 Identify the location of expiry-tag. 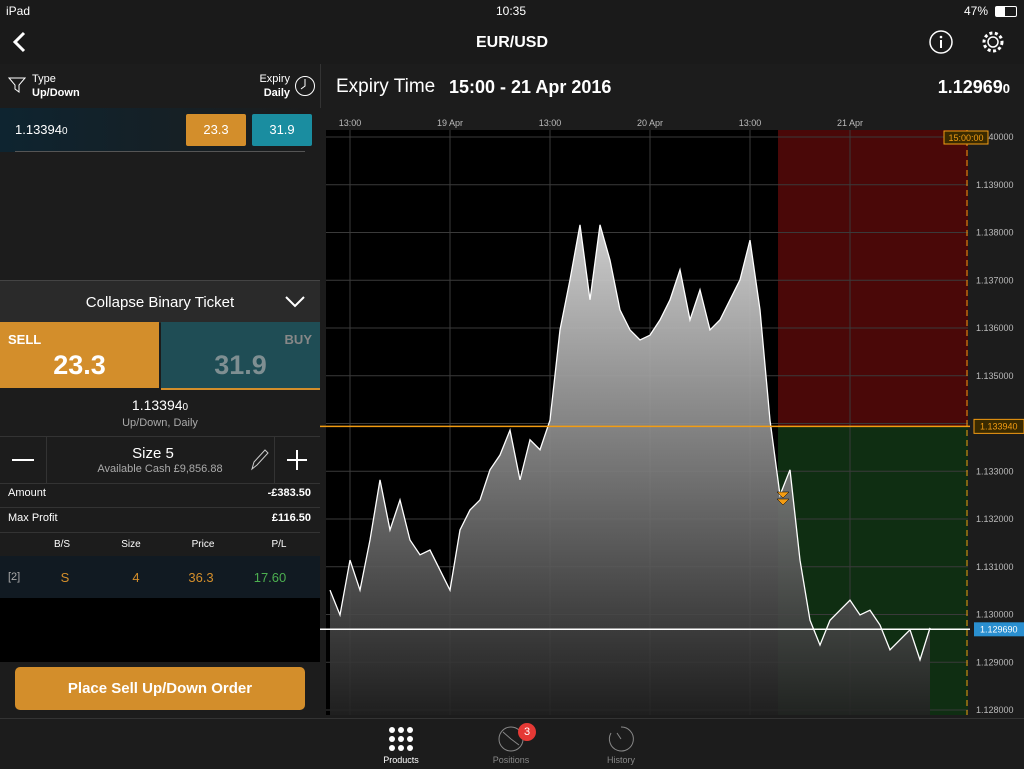
(966, 137).